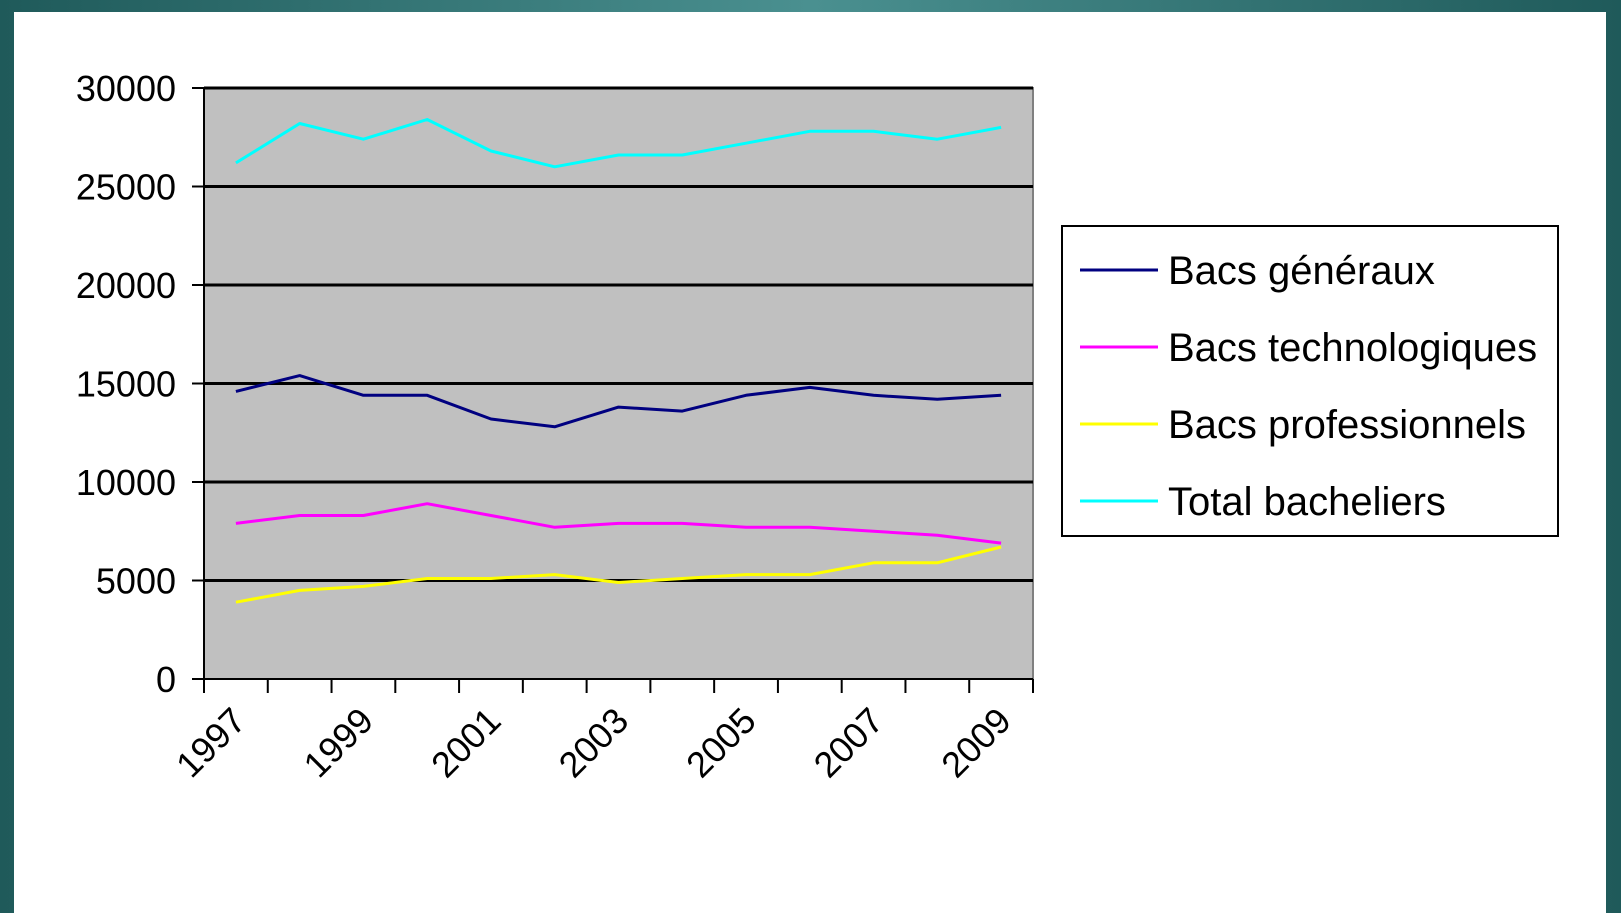 The width and height of the screenshot is (1621, 913). What do you see at coordinates (126, 482) in the screenshot?
I see `y-tick-label: 10000` at bounding box center [126, 482].